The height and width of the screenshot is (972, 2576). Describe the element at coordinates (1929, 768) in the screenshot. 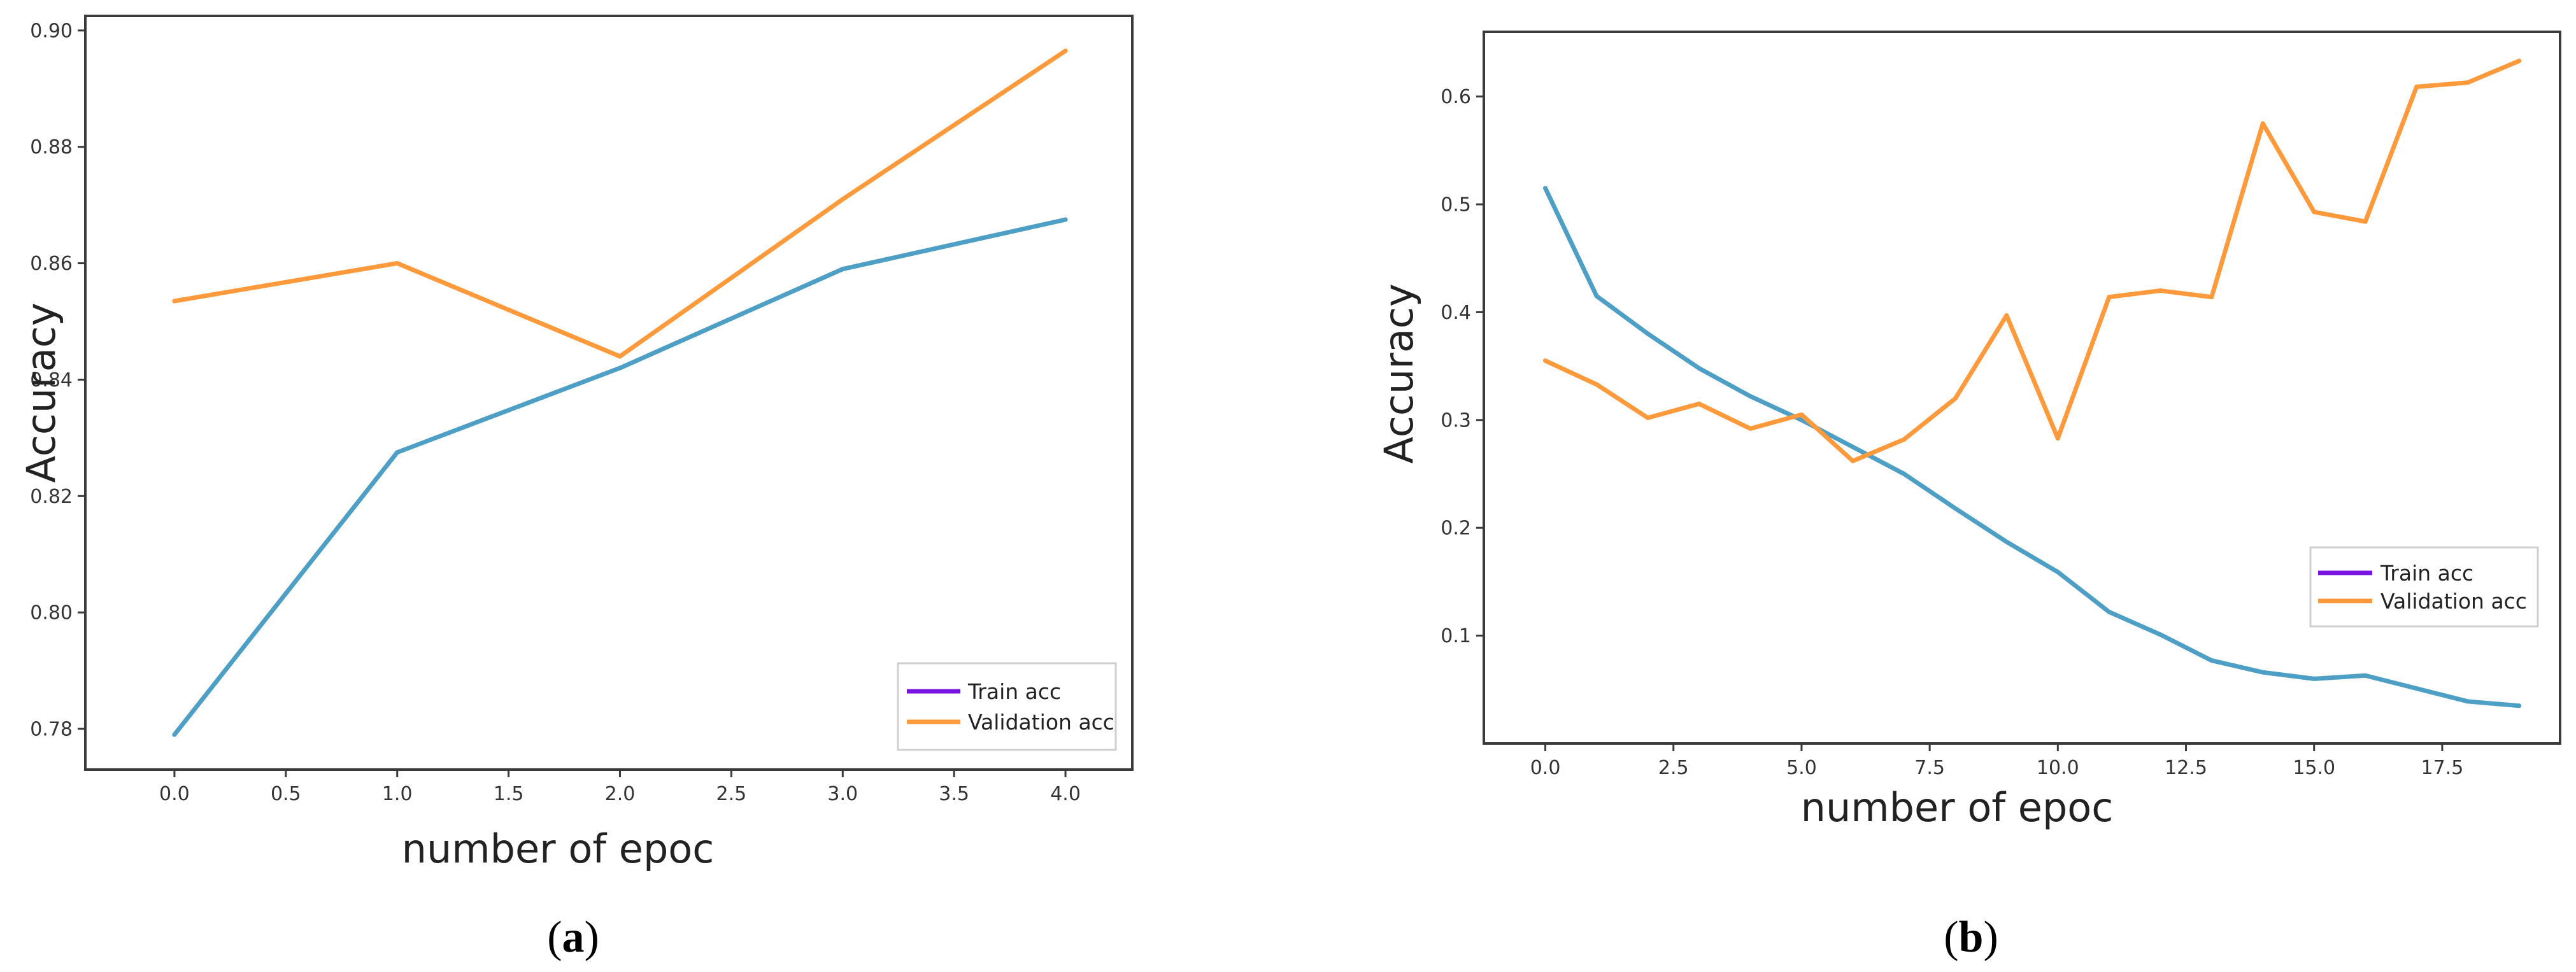

I see `x-tick-label: 7.5` at that location.